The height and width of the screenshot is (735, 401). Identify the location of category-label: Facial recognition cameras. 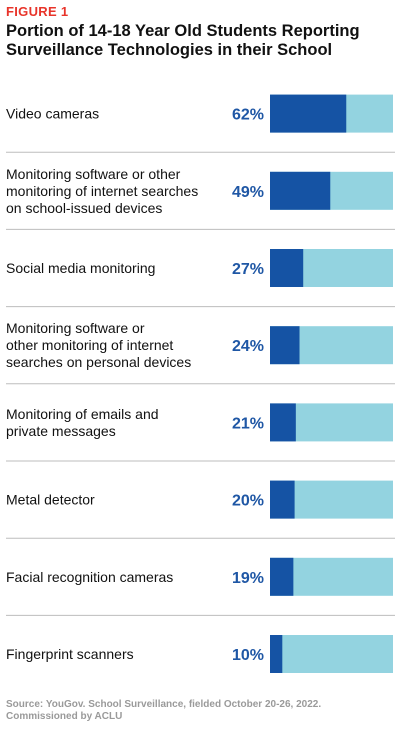
(89, 577).